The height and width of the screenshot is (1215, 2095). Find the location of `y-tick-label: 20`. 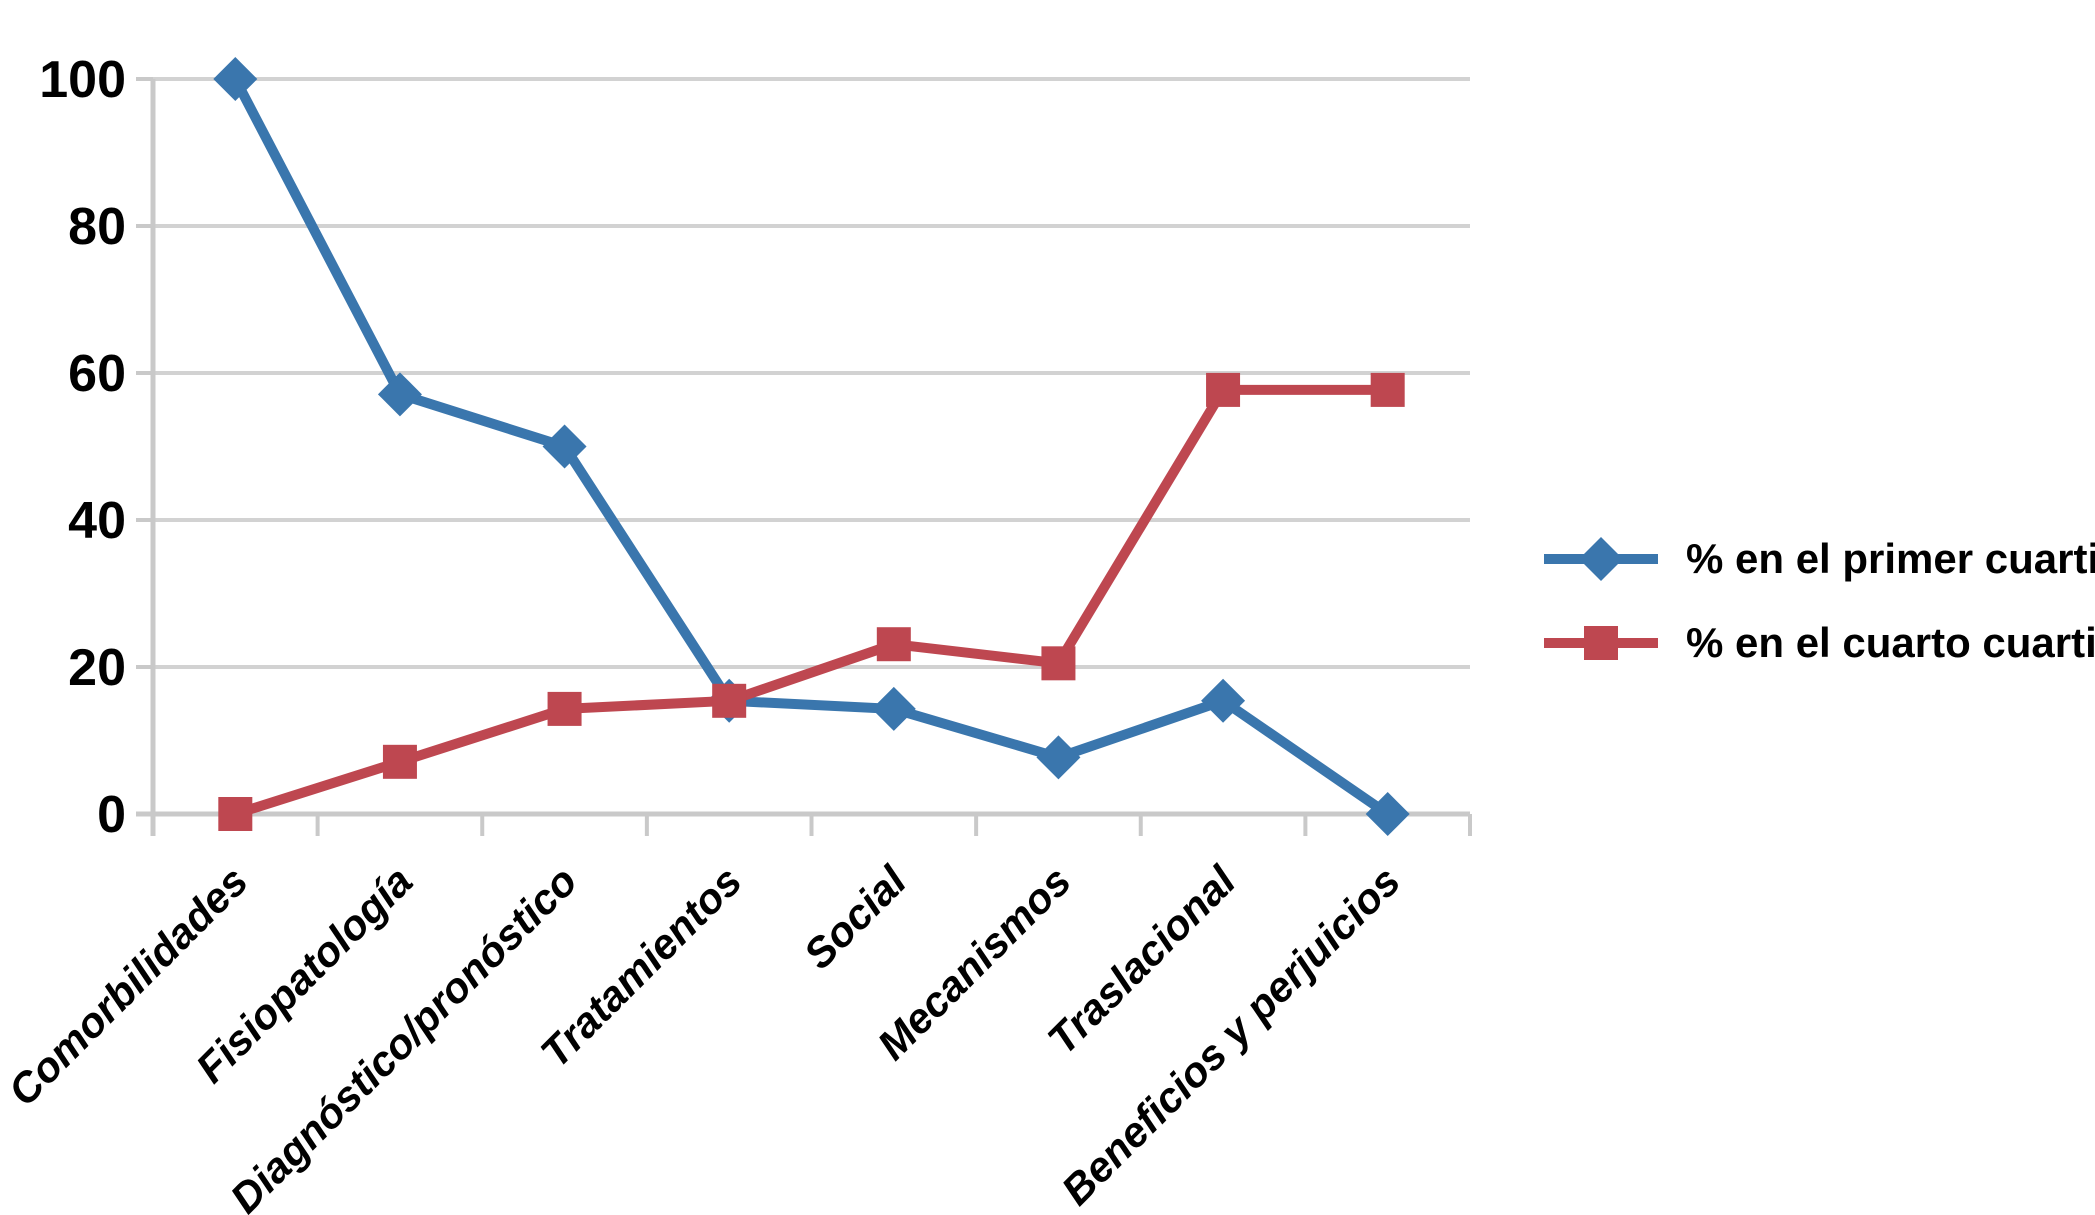

y-tick-label: 20 is located at coordinates (97, 668).